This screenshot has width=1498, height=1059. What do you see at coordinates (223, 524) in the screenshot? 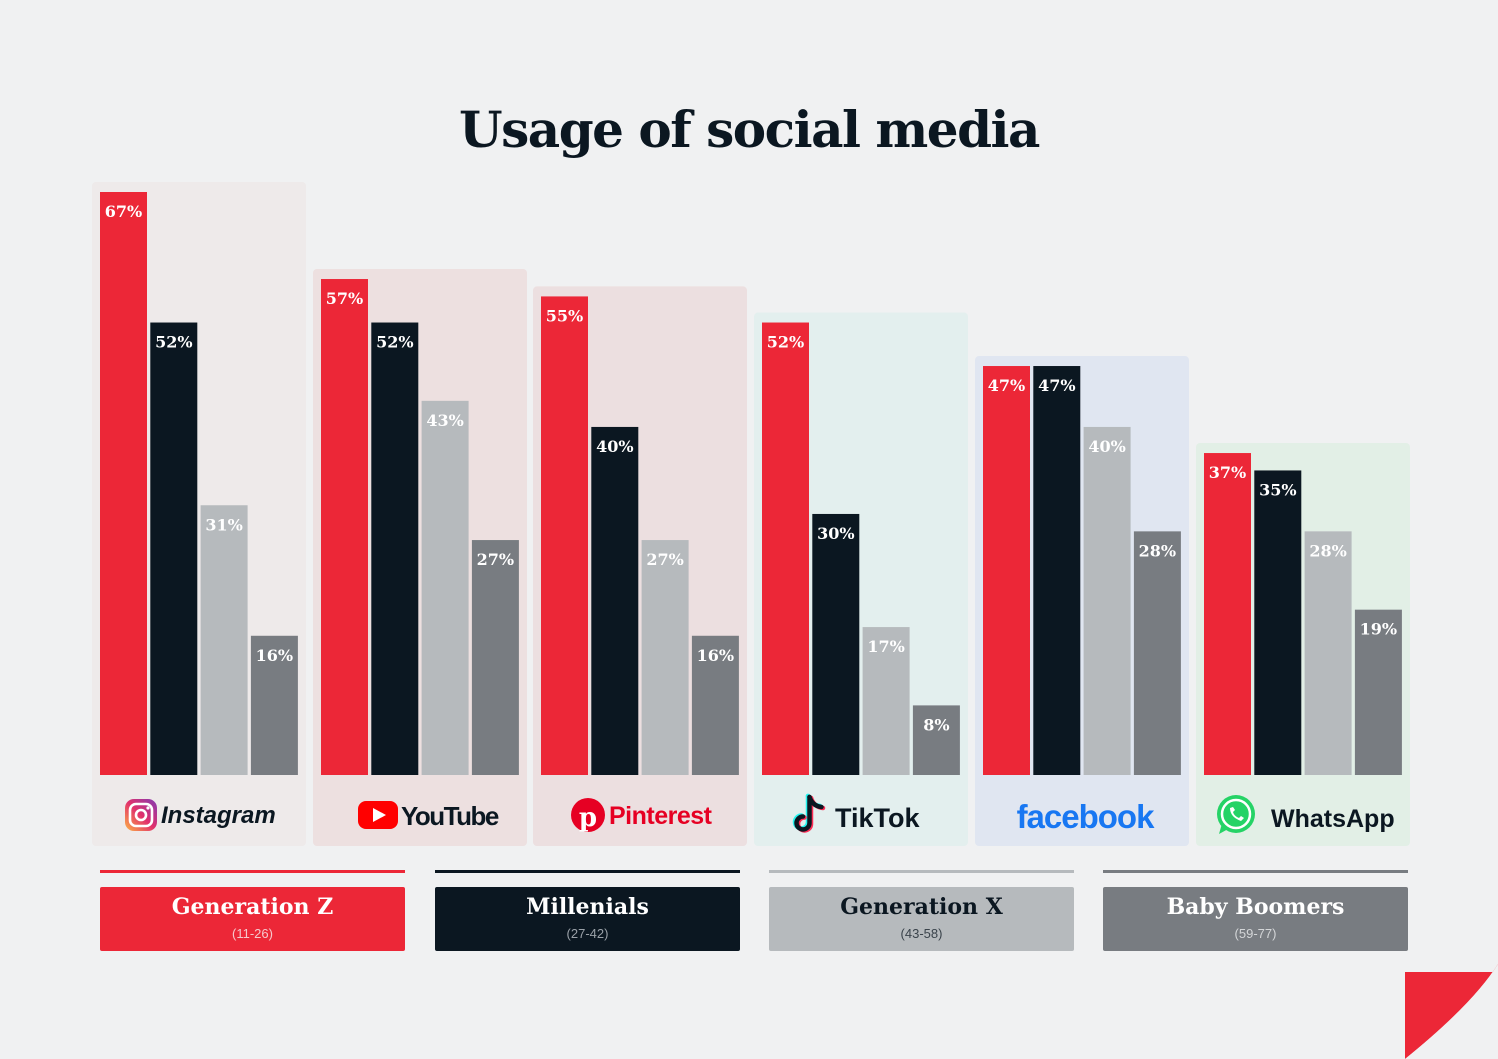
I see `data-label: 31%` at bounding box center [223, 524].